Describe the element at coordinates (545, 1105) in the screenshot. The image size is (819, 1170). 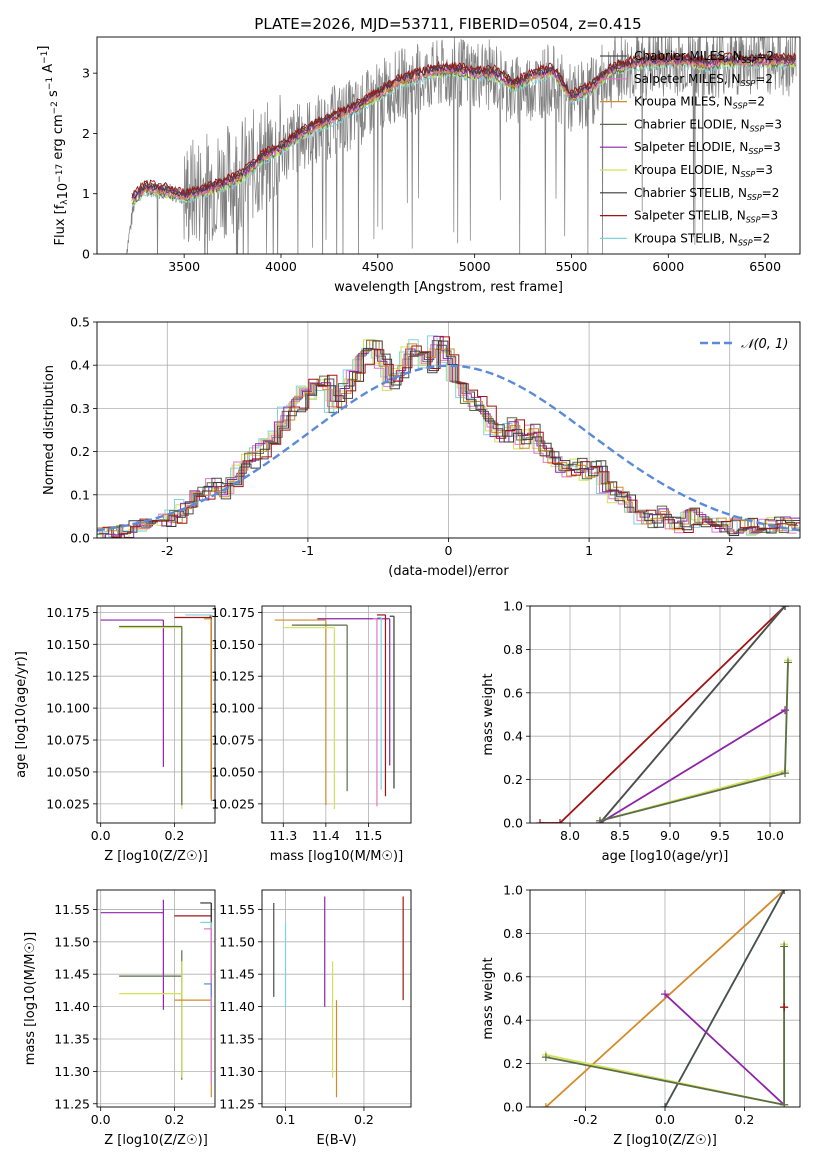
I see `weight-marker-kroupa_miles` at that location.